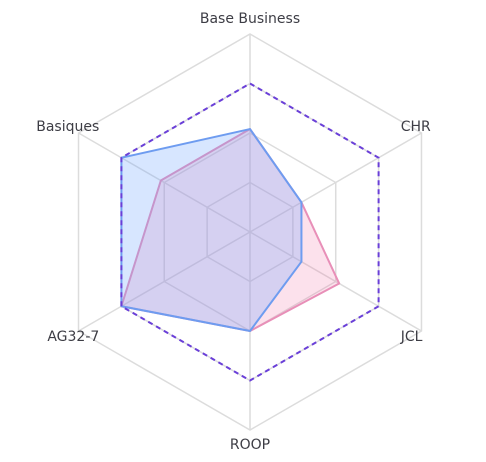 Image resolution: width=486 pixels, height=462 pixels. Describe the element at coordinates (250, 445) in the screenshot. I see `axis-label: ROOP` at that location.